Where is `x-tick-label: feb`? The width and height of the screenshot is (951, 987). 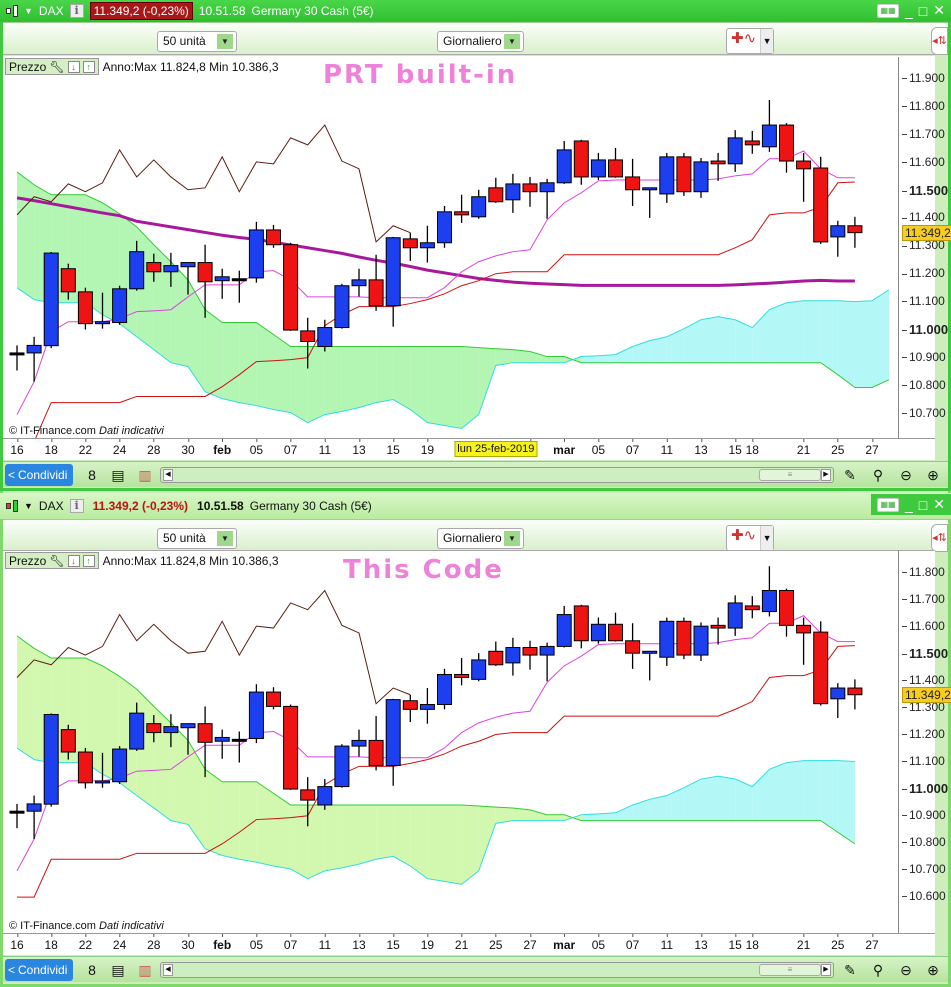 x-tick-label: feb is located at coordinates (222, 943).